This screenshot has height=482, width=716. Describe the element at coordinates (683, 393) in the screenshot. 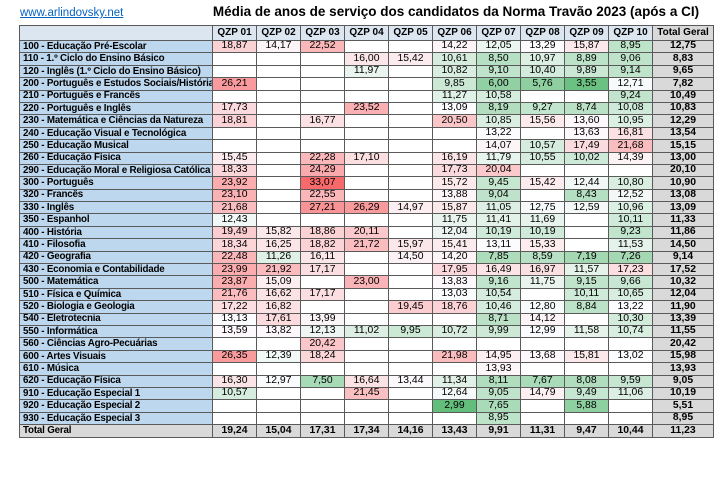

I see `row-total-cell: 10,19` at that location.